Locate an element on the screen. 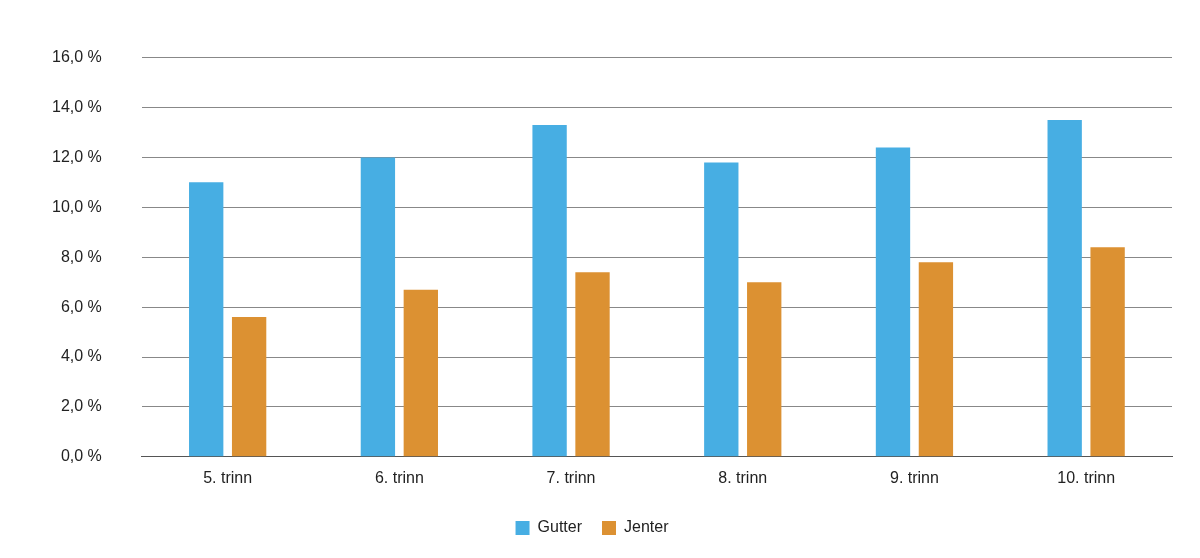 The image size is (1200, 558). y-tick-label: 8,0 % is located at coordinates (81, 256).